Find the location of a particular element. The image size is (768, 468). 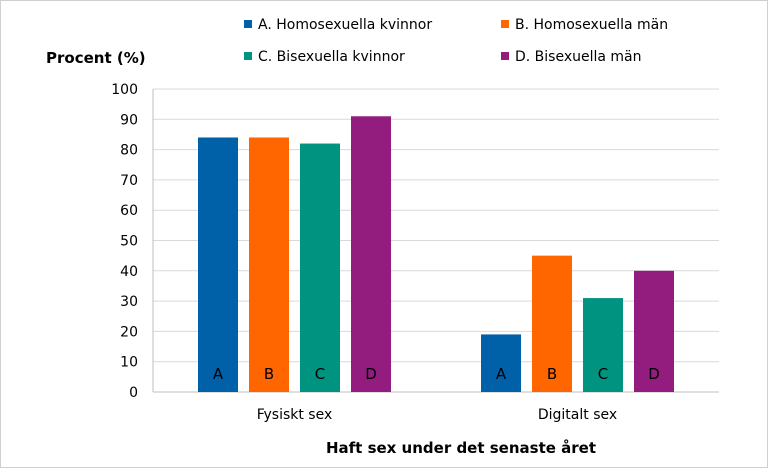

x-axis-title: Haft sex under det senaste året is located at coordinates (461, 448).